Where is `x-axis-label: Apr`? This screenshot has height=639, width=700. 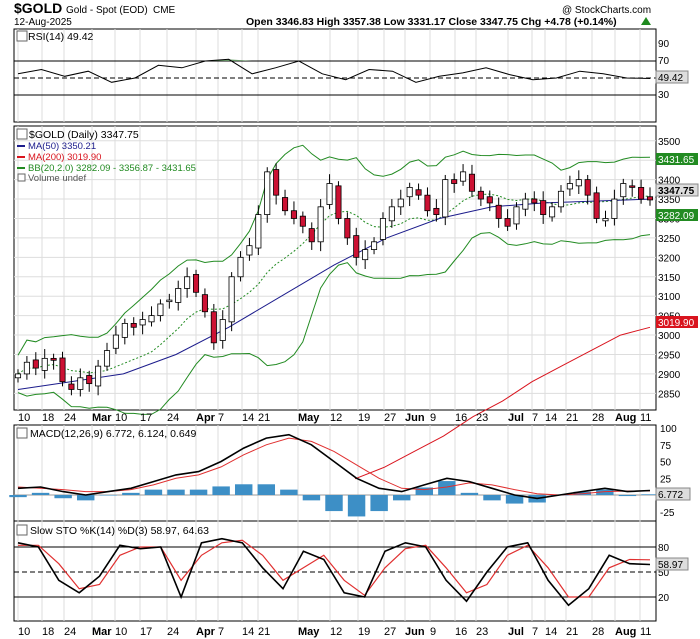
x-axis-label: Apr is located at coordinates (206, 632).